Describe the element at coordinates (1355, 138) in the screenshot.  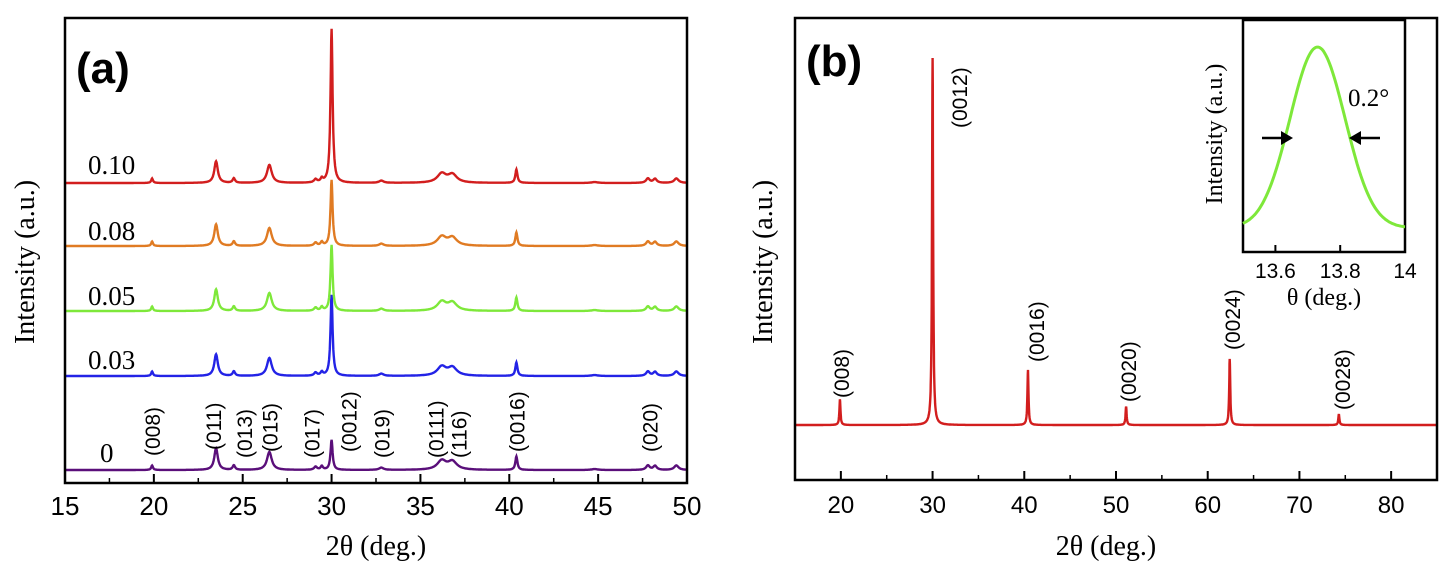
I see `inset-right-arrowhead` at that location.